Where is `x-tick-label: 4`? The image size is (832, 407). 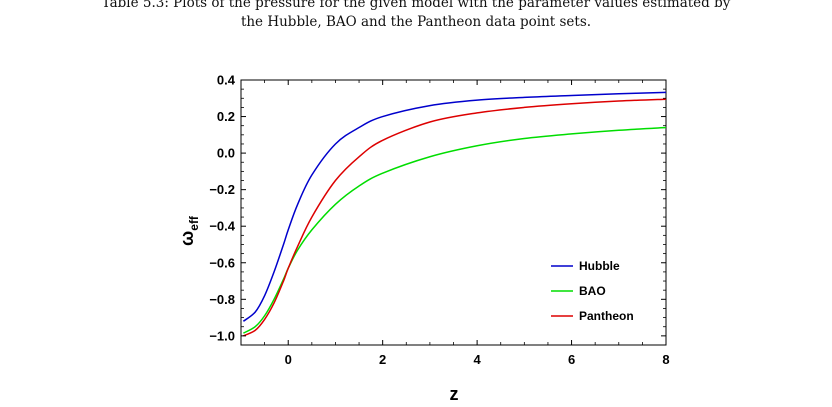 x-tick-label: 4 is located at coordinates (477, 359).